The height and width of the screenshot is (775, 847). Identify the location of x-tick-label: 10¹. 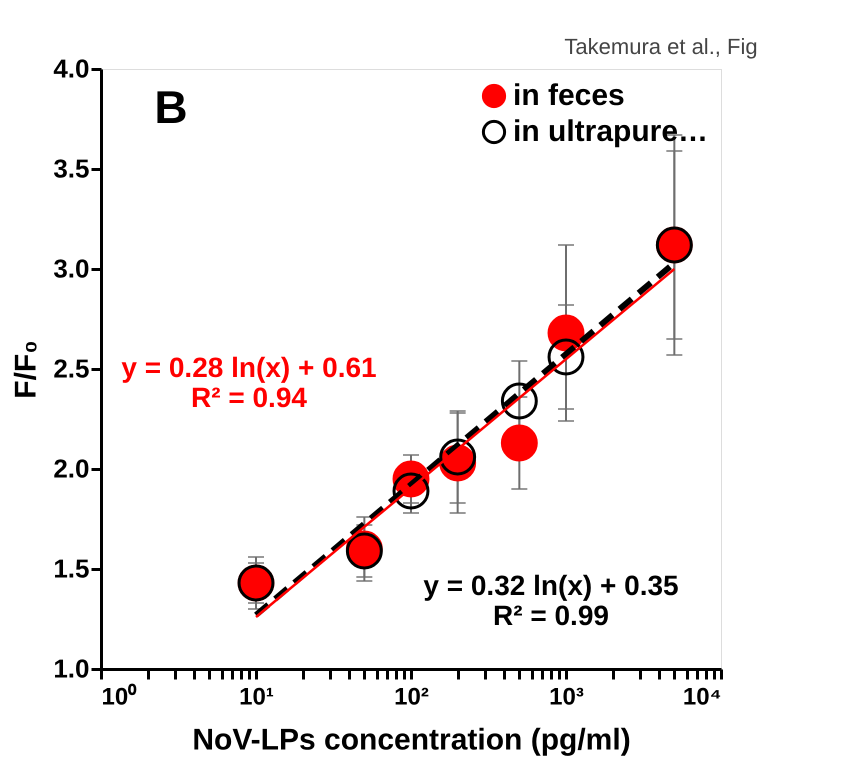
(256, 697).